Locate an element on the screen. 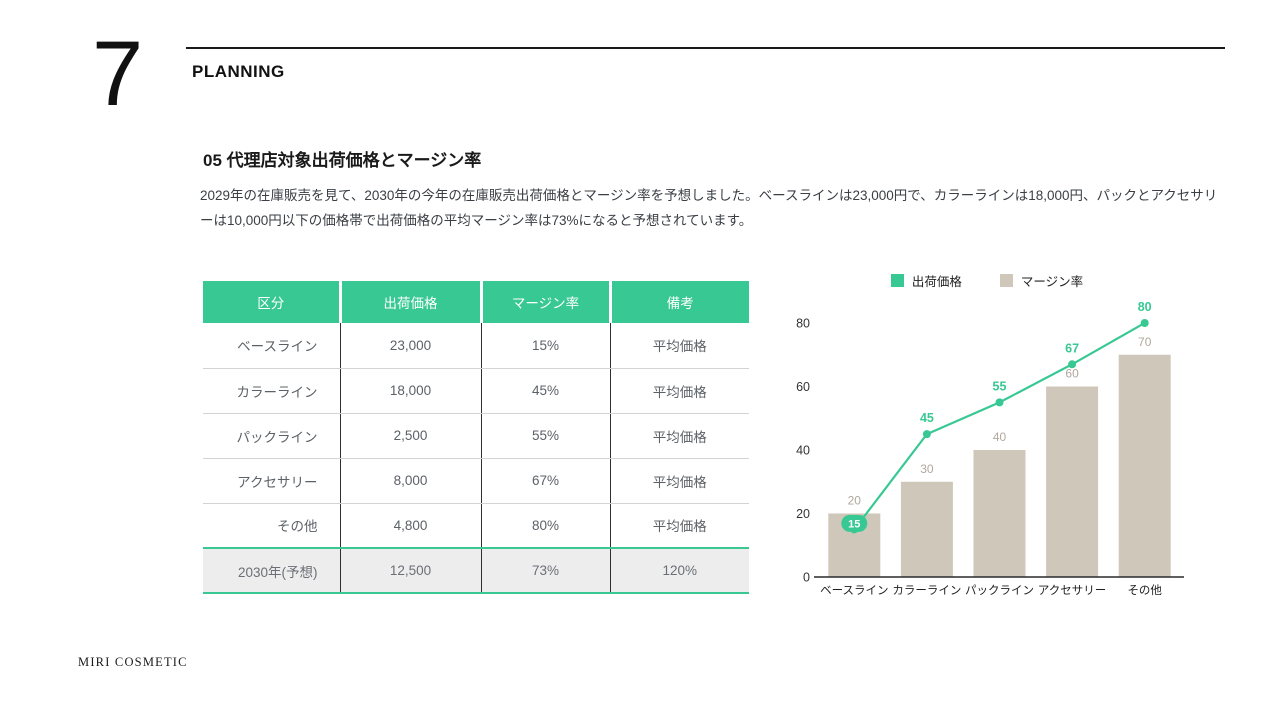  line-value-label: 55 is located at coordinates (1000, 386).